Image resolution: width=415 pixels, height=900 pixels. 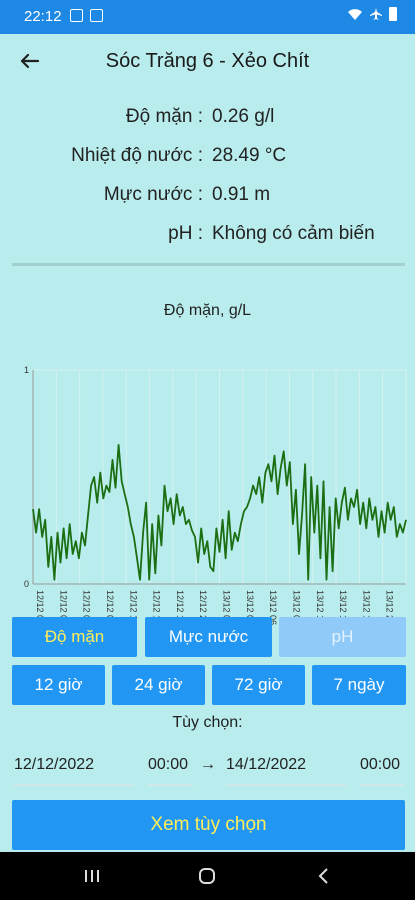 I want to click on reading-value: 0.26 g/l, so click(x=243, y=116).